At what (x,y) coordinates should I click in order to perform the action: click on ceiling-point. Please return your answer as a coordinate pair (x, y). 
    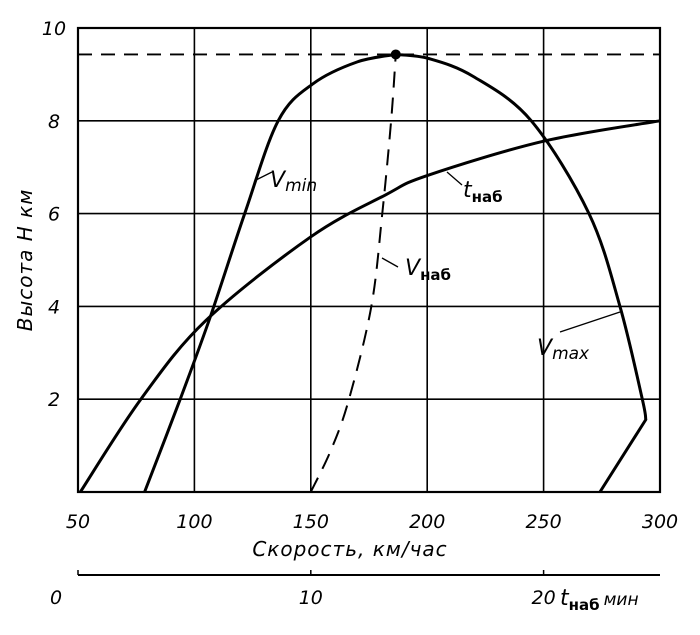
    Looking at the image, I should click on (395, 54).